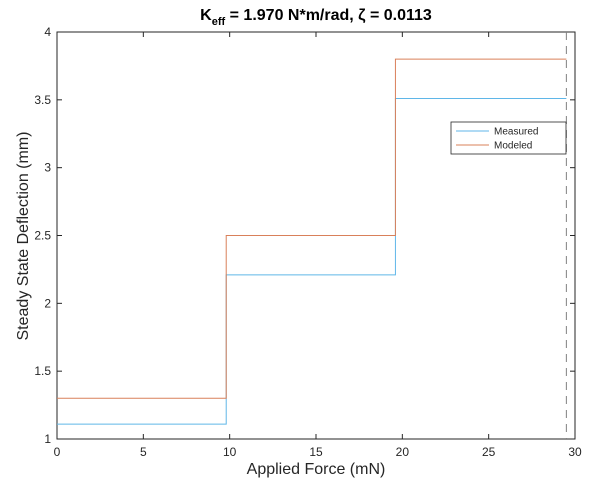 Image resolution: width=595 pixels, height=489 pixels. Describe the element at coordinates (575, 452) in the screenshot. I see `x-tick-label: 30` at that location.